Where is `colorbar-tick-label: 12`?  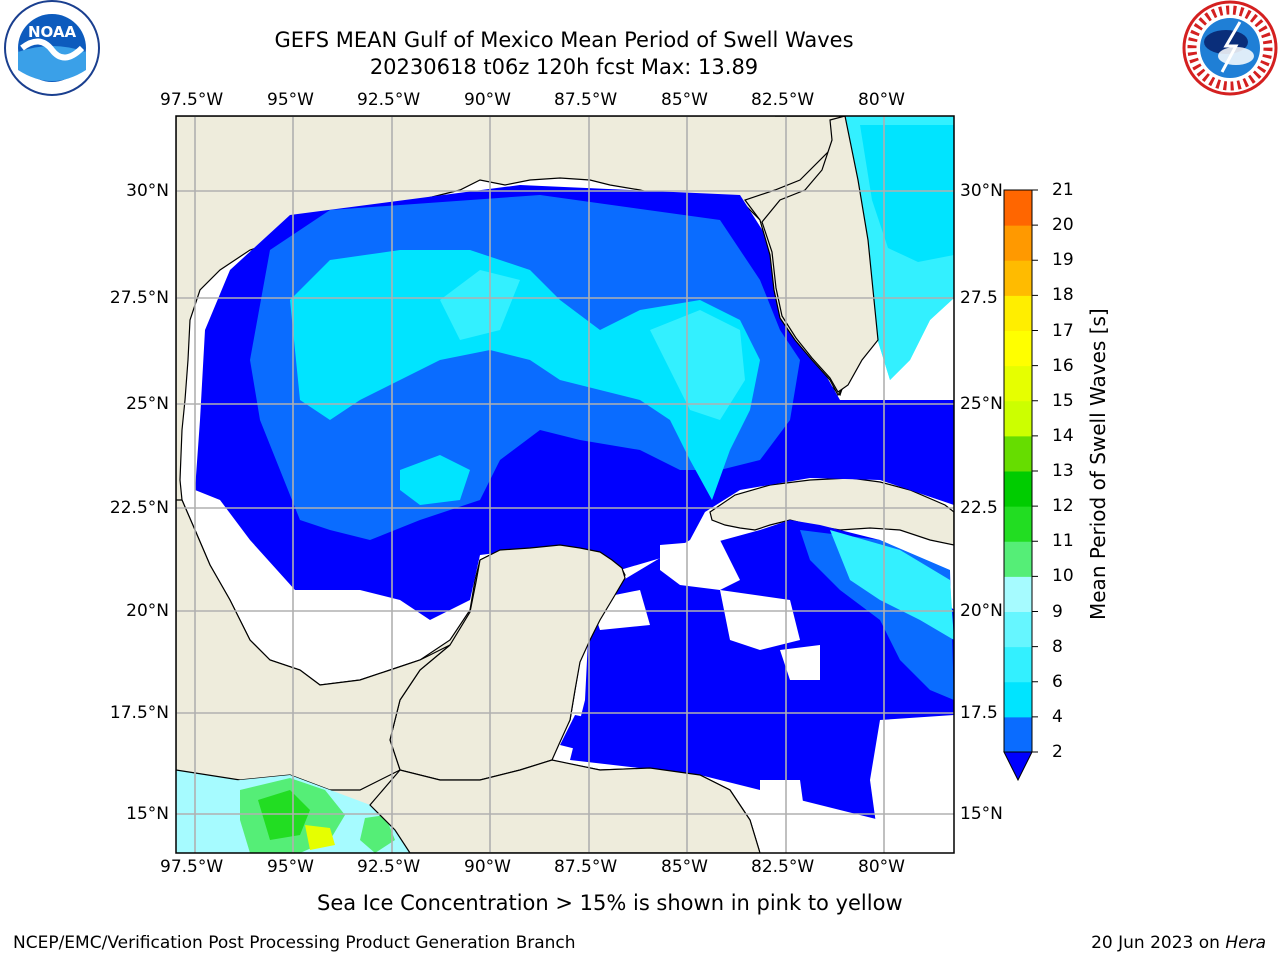 colorbar-tick-label: 12 is located at coordinates (1063, 506).